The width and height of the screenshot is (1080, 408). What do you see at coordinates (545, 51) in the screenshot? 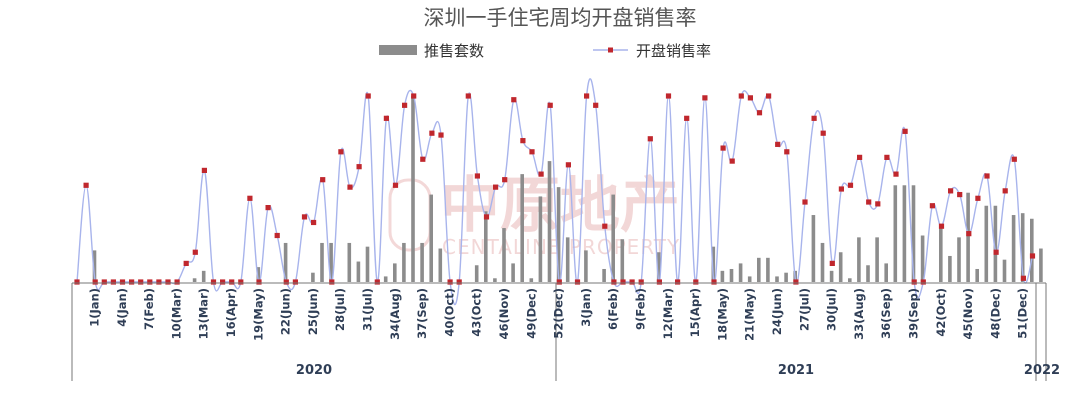
I see `legend: 推售套数 开盘销售率` at bounding box center [545, 51].